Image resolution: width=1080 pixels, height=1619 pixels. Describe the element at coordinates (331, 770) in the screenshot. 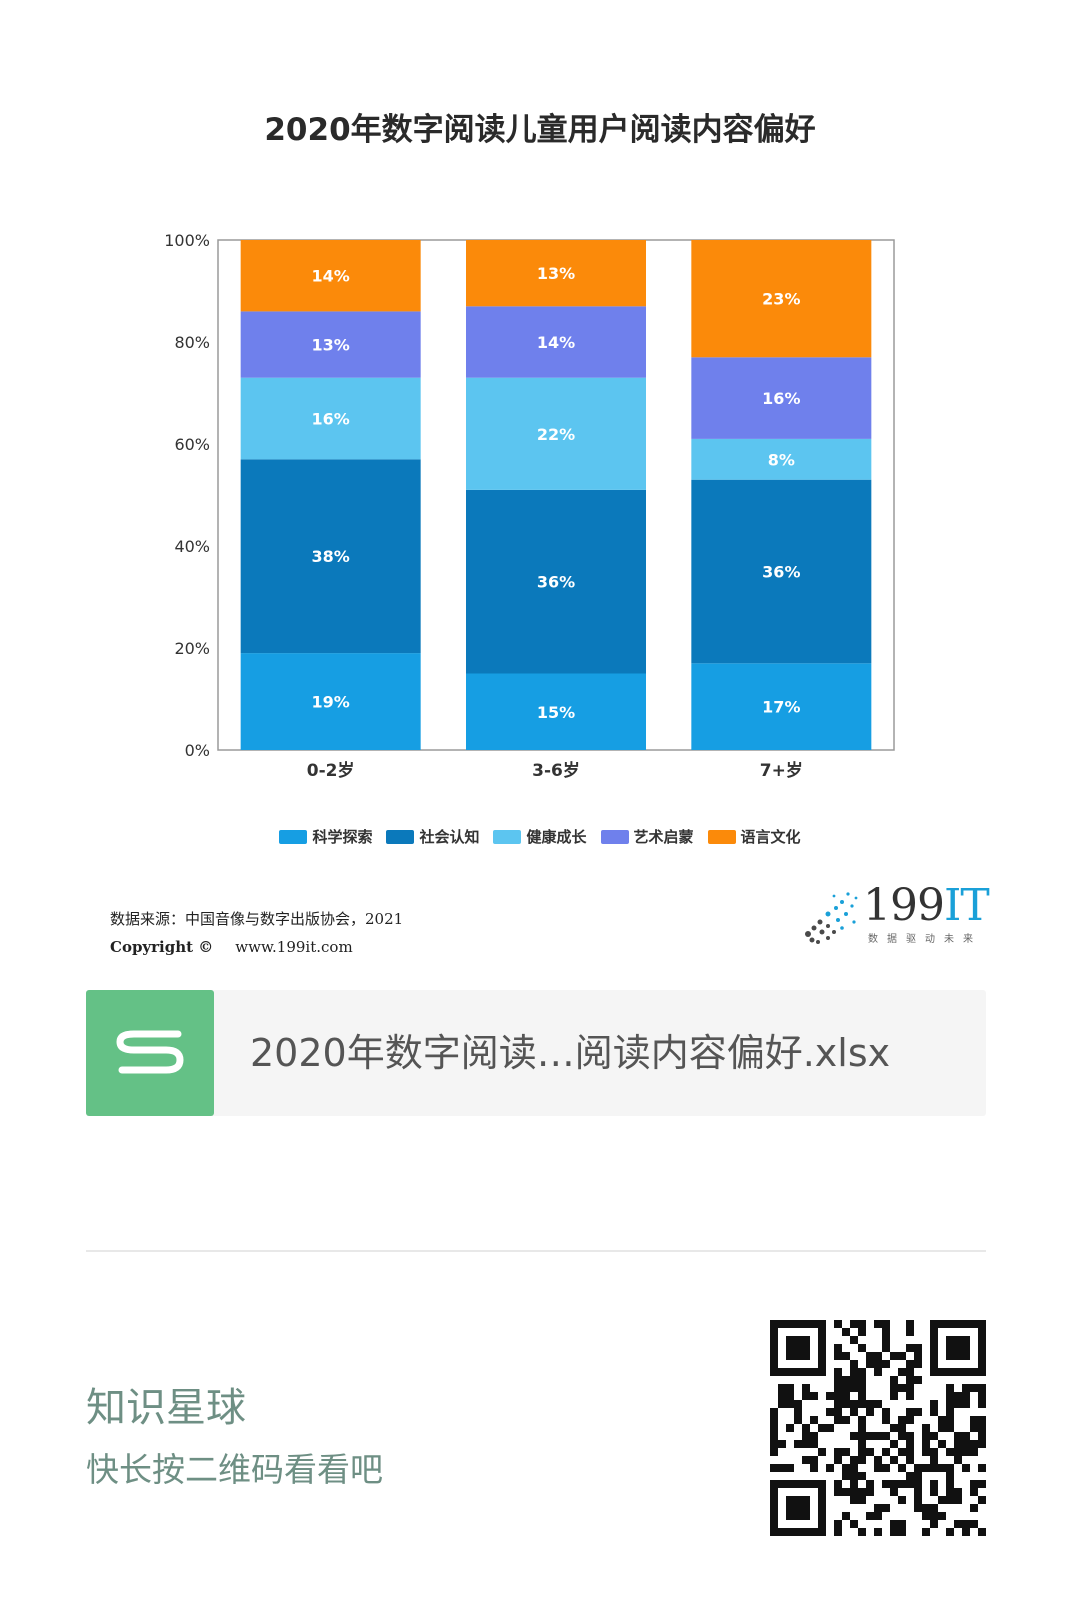

I see `x-tick-label: 0-2岁` at that location.